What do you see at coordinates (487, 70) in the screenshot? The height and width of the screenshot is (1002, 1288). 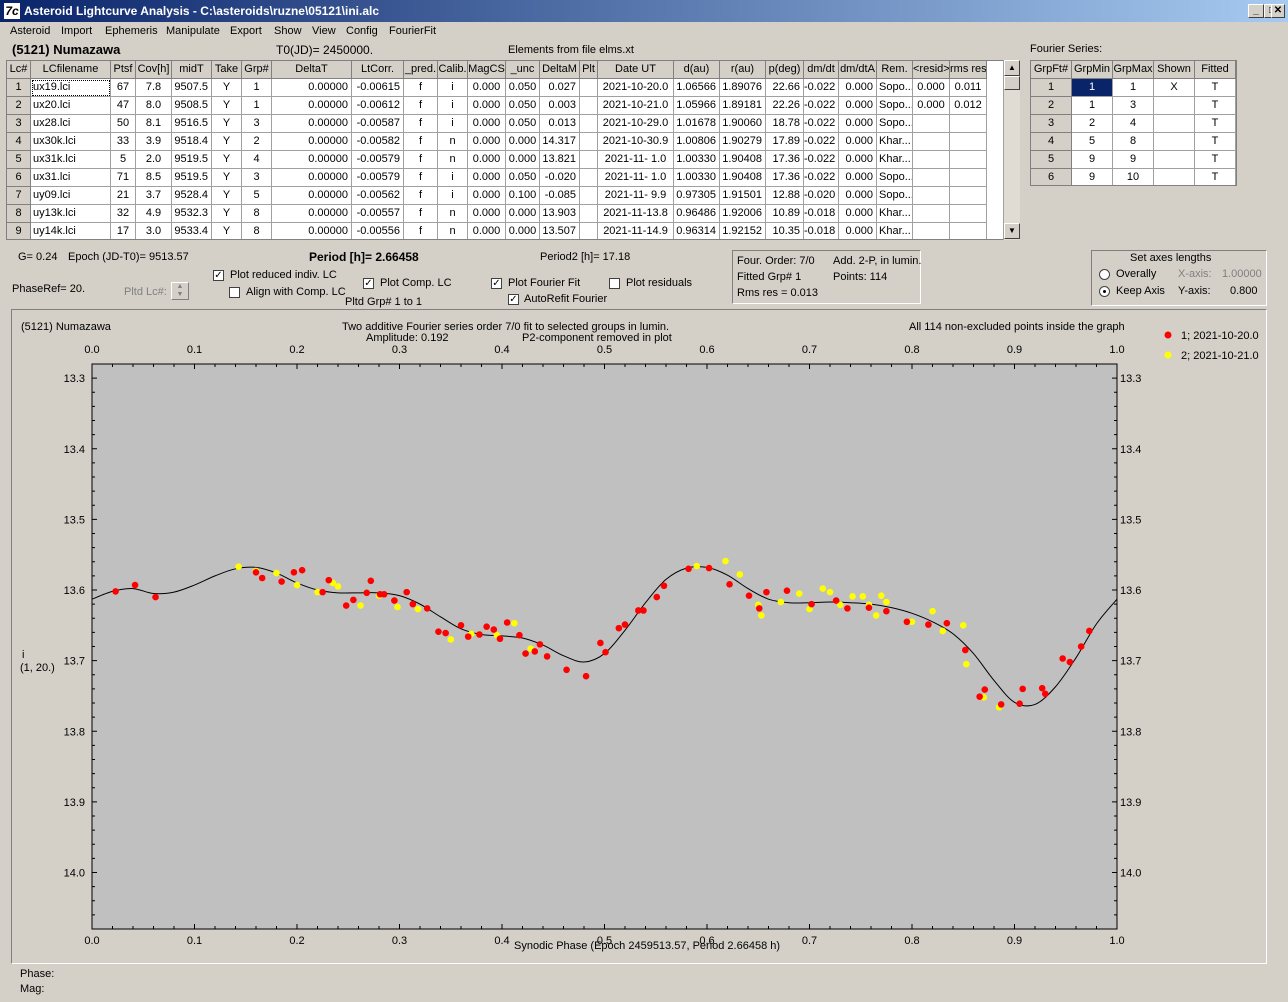 I see `lc-col-header: MagCS` at bounding box center [487, 70].